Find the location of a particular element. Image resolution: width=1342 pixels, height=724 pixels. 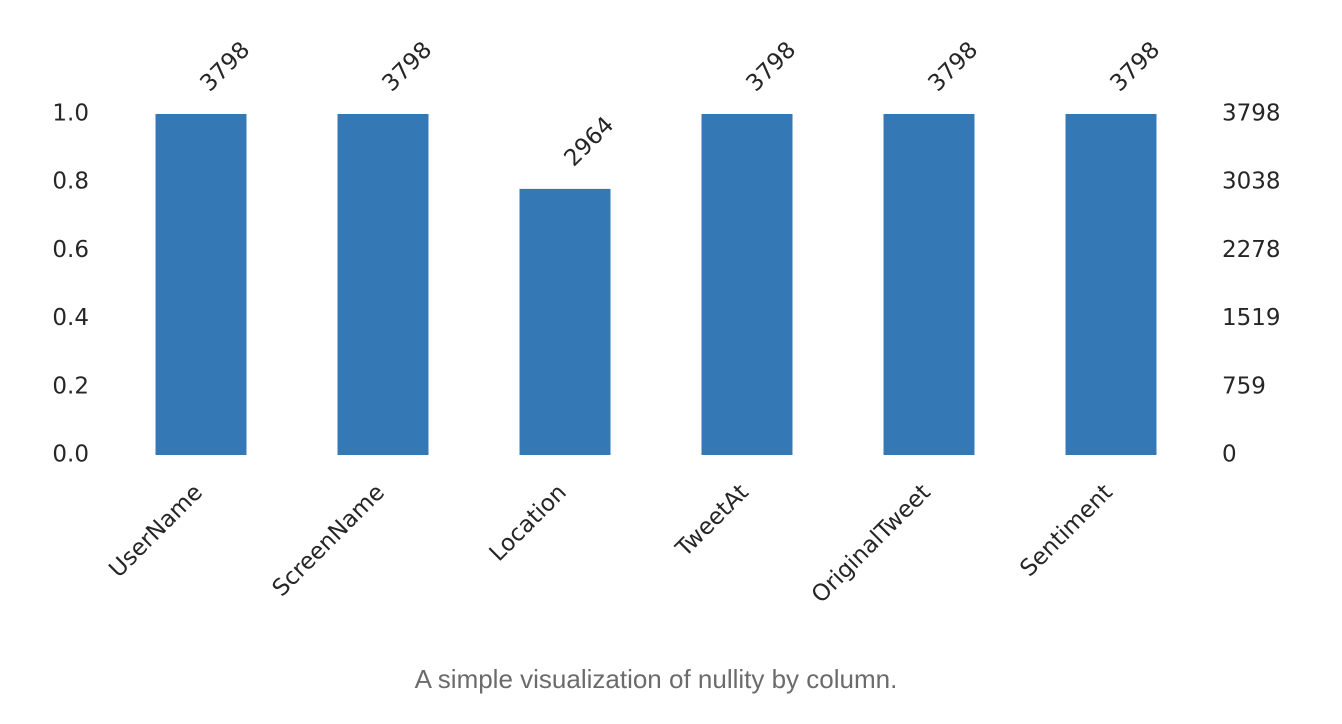

bar-TweetAt is located at coordinates (747, 284).